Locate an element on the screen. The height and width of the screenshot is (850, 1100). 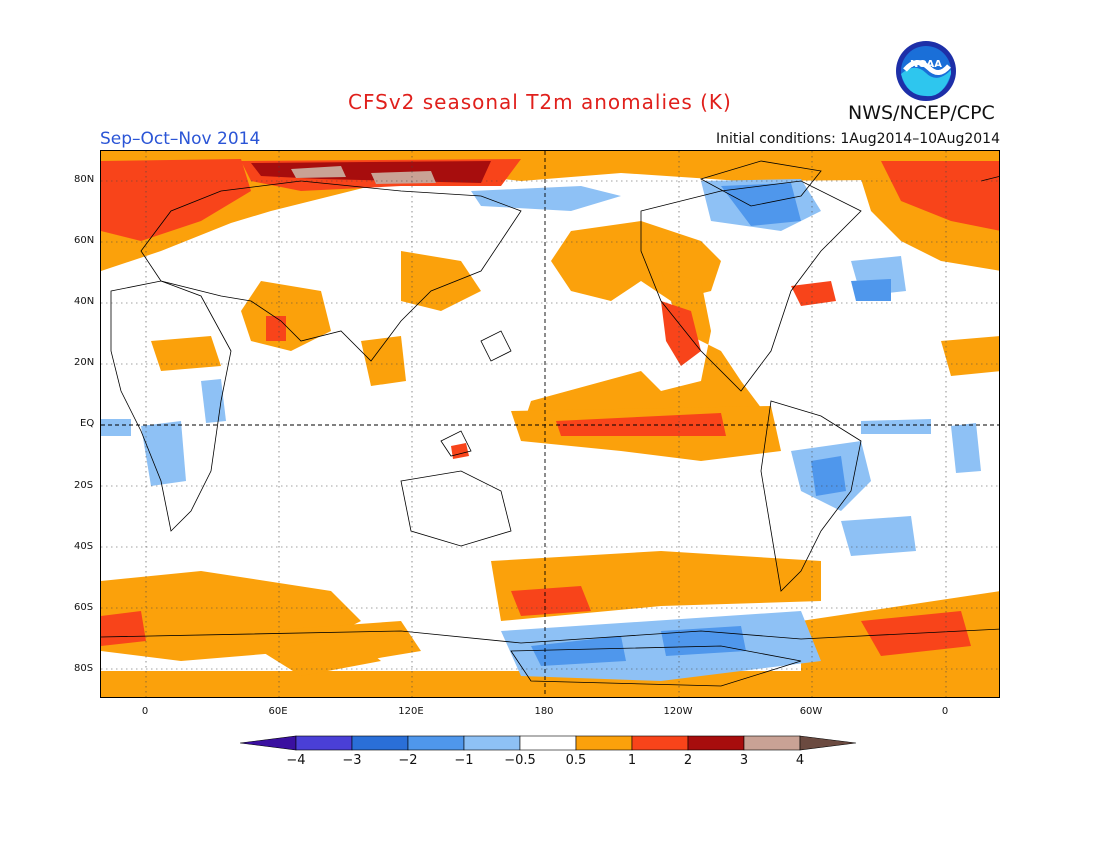
lon-label: 180 is located at coordinates (544, 711).